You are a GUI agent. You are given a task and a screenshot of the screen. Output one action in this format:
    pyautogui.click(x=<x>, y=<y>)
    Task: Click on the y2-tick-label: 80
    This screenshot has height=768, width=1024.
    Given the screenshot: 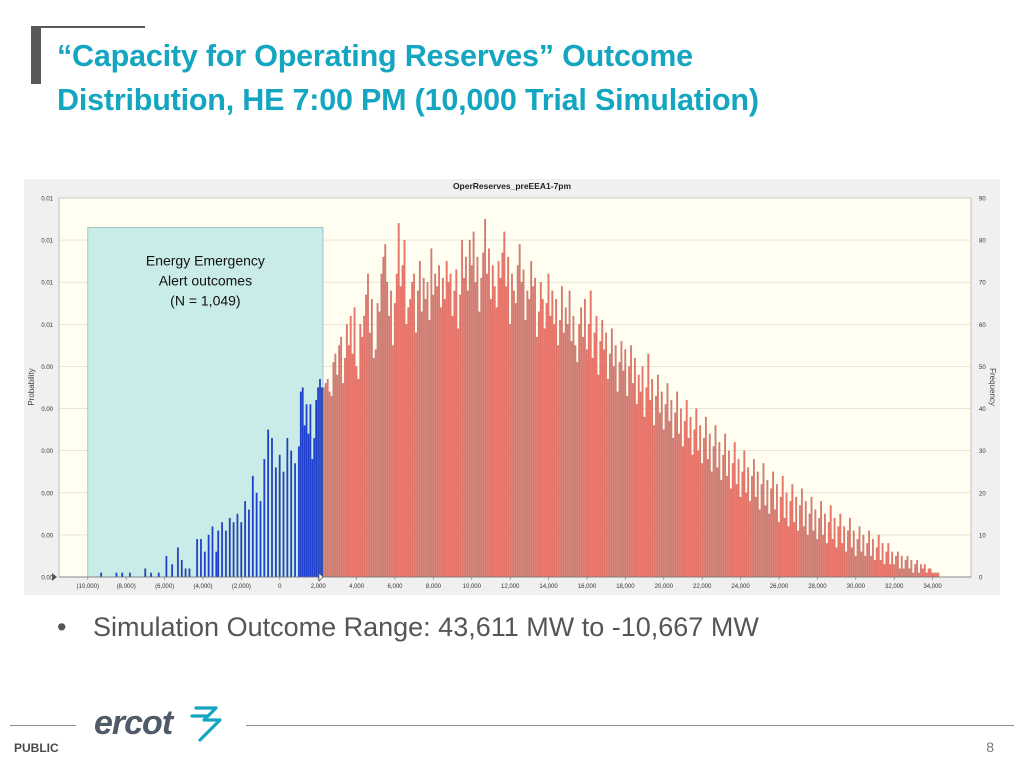 What is the action you would take?
    pyautogui.click(x=982, y=242)
    